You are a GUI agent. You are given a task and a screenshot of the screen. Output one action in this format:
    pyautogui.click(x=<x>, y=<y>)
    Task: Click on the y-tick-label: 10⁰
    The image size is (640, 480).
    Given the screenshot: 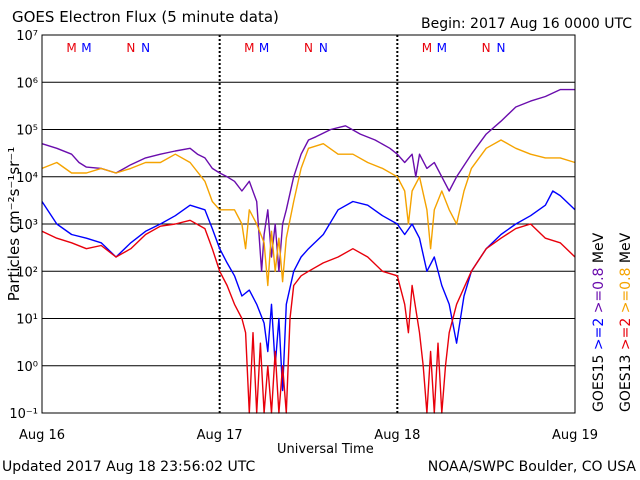 What is the action you would take?
    pyautogui.click(x=27, y=367)
    